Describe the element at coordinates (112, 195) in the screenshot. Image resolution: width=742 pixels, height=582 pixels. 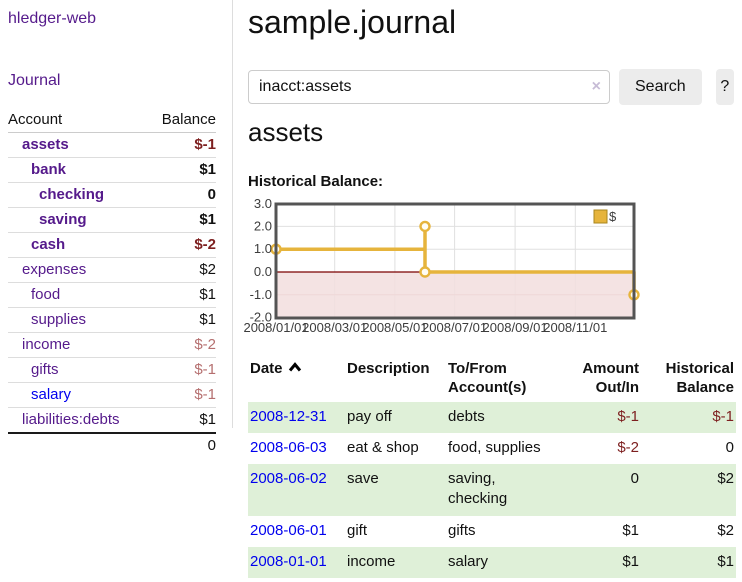
I see `account-row: checking 0` at that location.